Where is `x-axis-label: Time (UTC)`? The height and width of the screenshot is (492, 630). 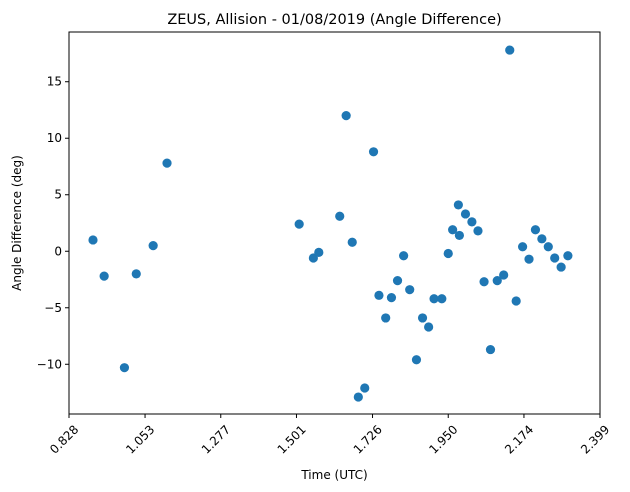 x-axis-label: Time (UTC) is located at coordinates (333, 475).